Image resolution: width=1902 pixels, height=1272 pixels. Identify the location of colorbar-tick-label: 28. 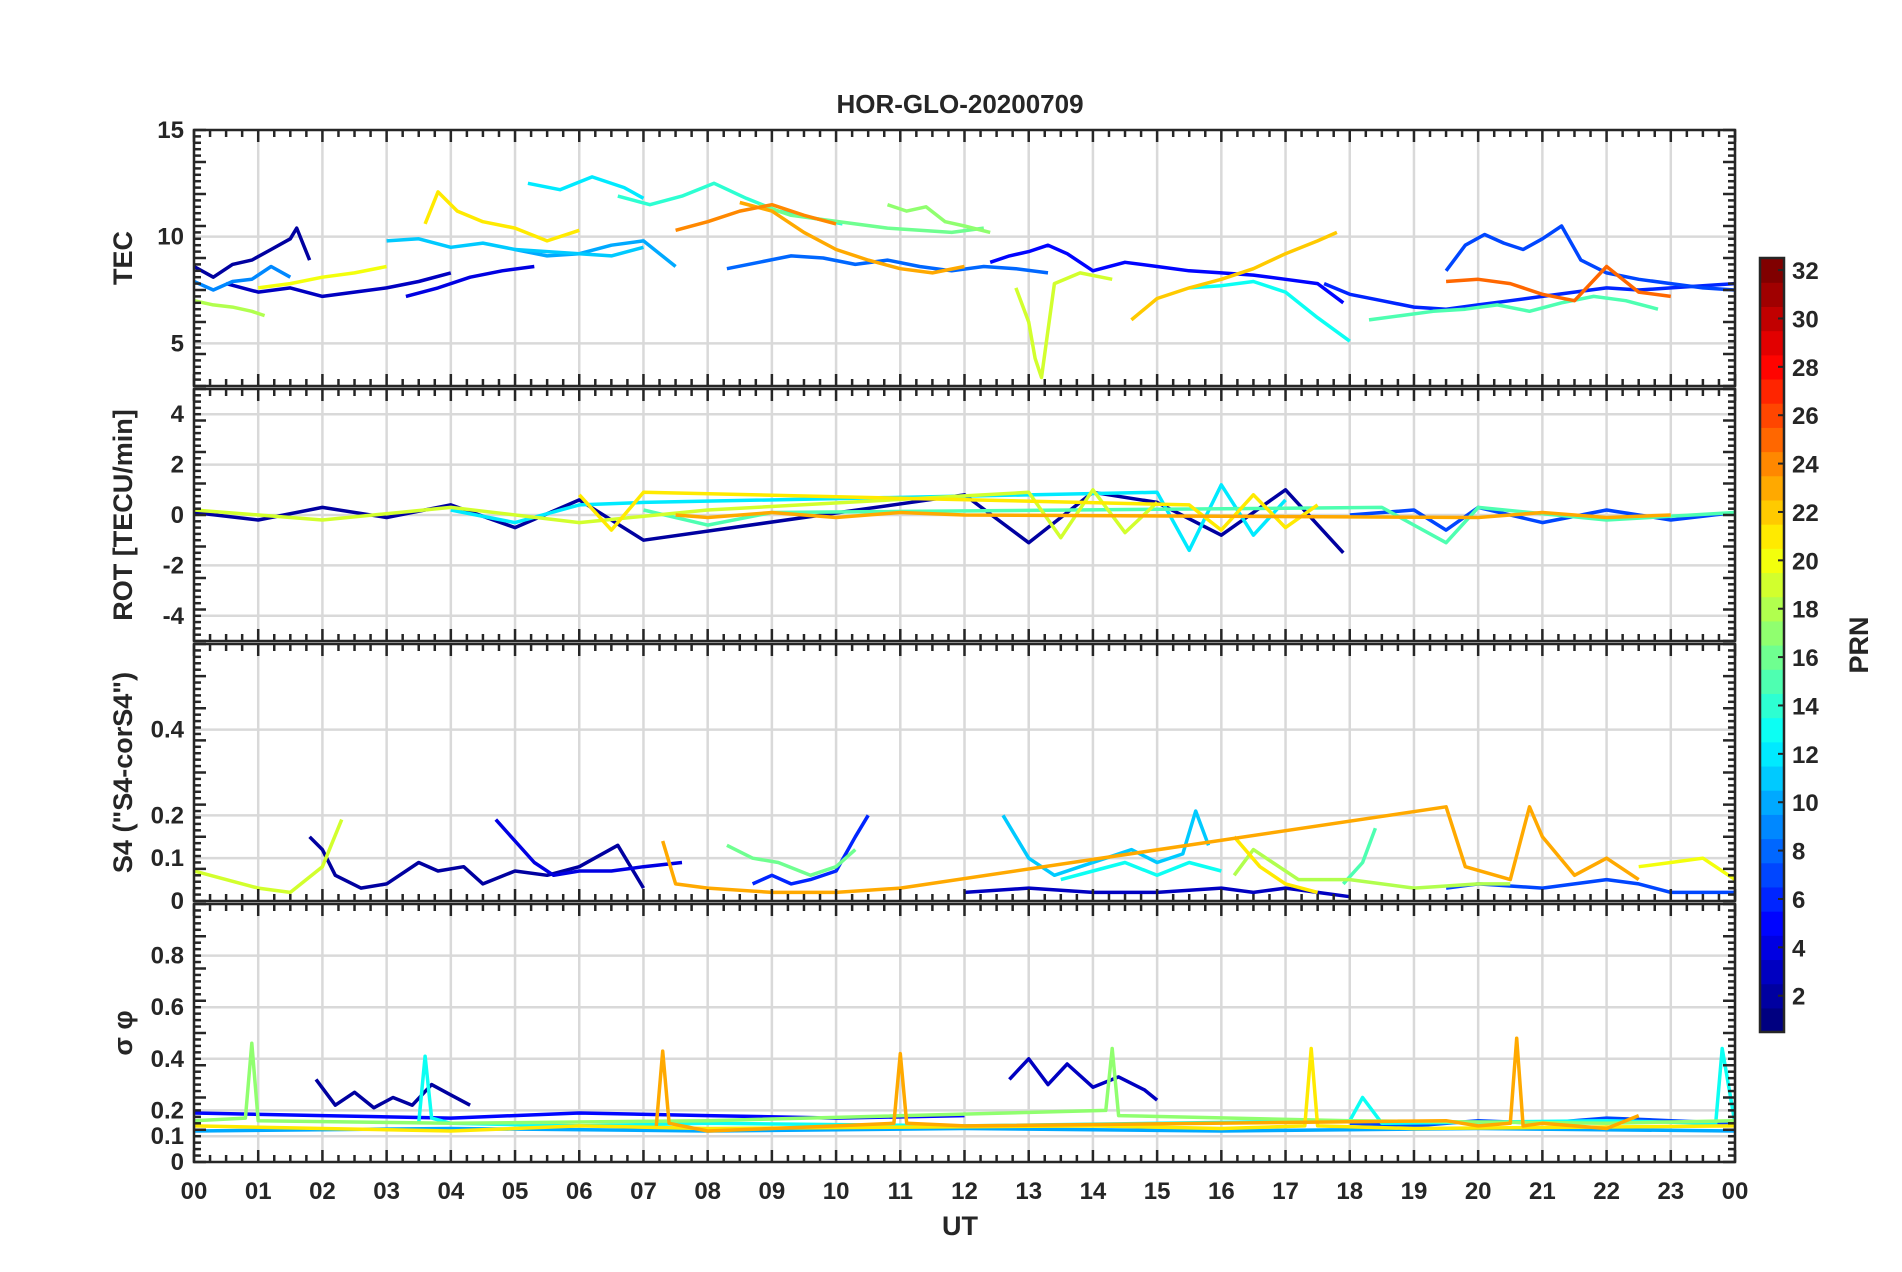
(1805, 368).